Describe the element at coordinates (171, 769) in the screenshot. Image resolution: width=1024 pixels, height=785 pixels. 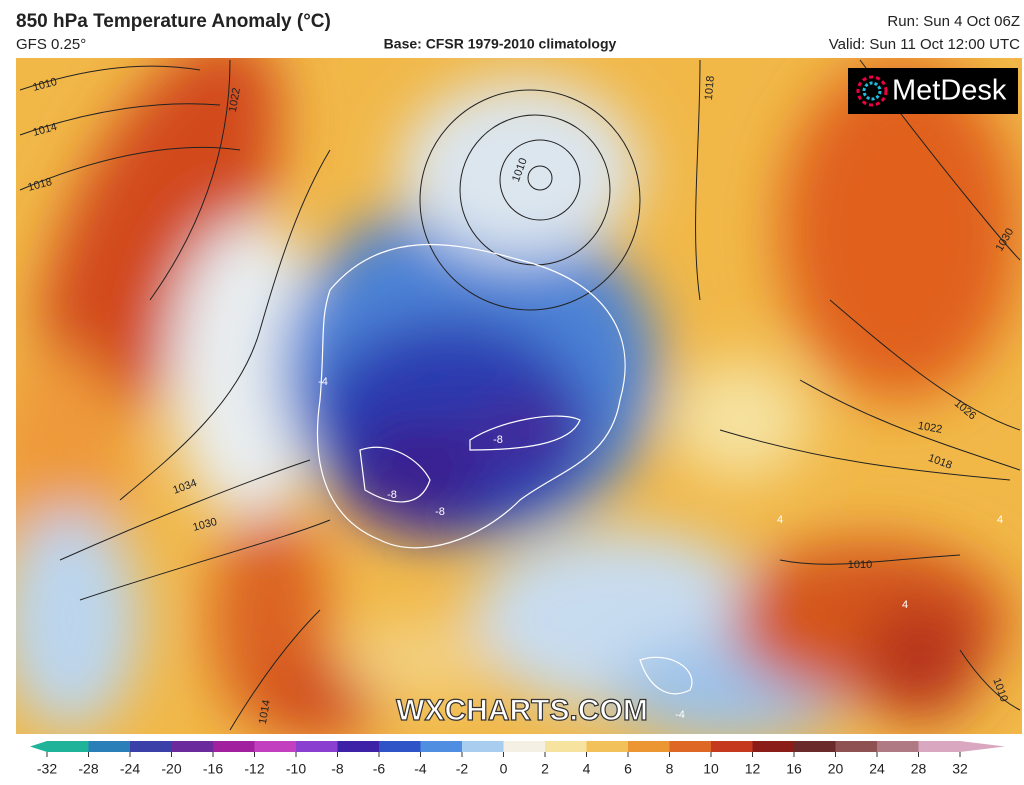
I see `colorbar-tick-label: -20` at that location.